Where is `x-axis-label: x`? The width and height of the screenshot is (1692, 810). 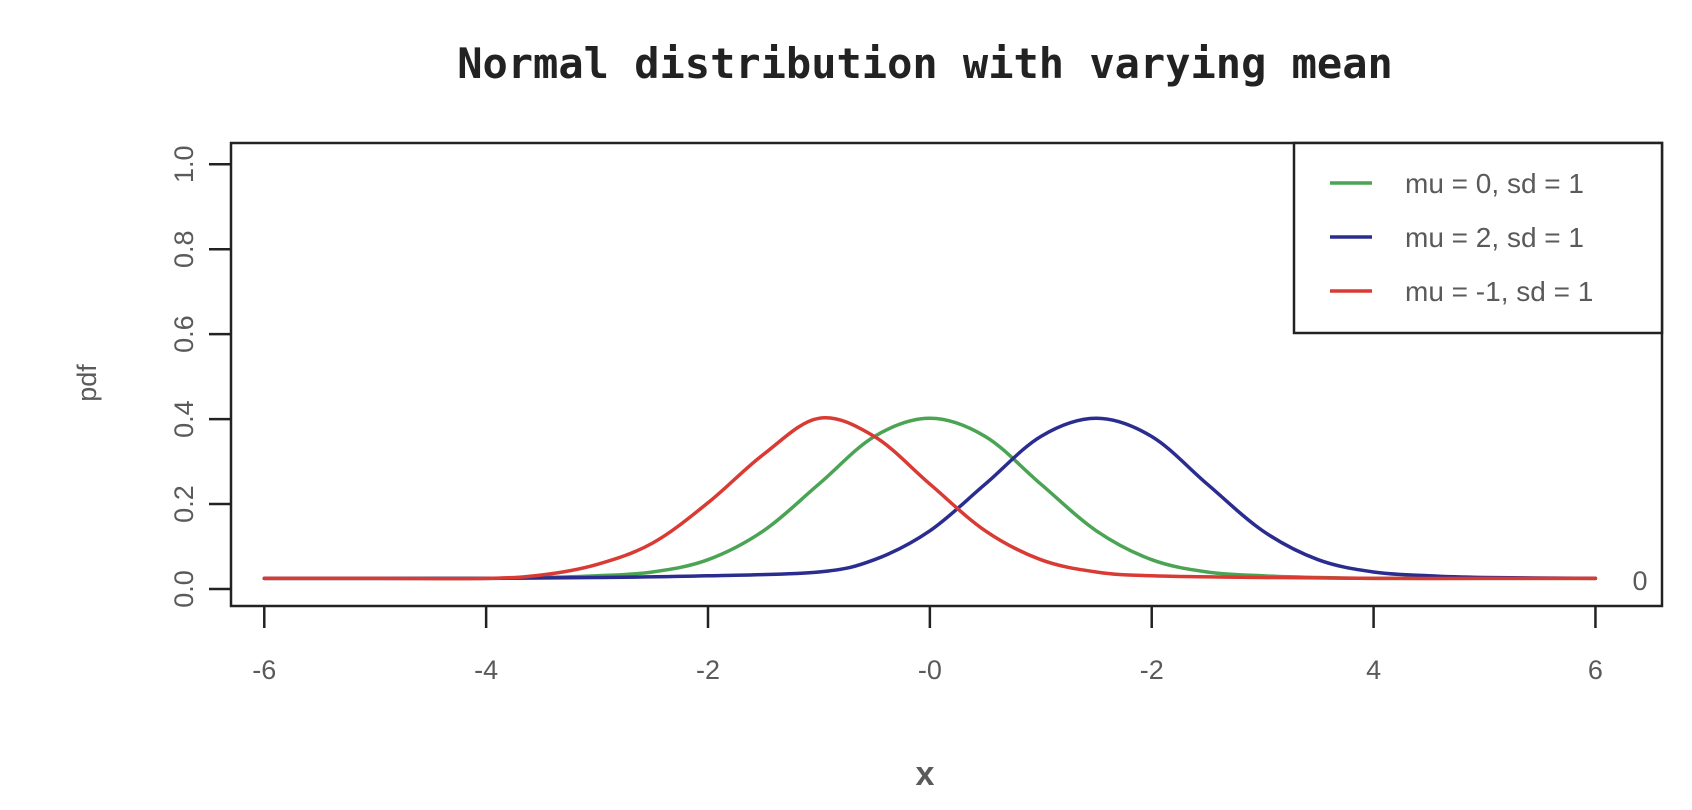
x-axis-label: x is located at coordinates (925, 774).